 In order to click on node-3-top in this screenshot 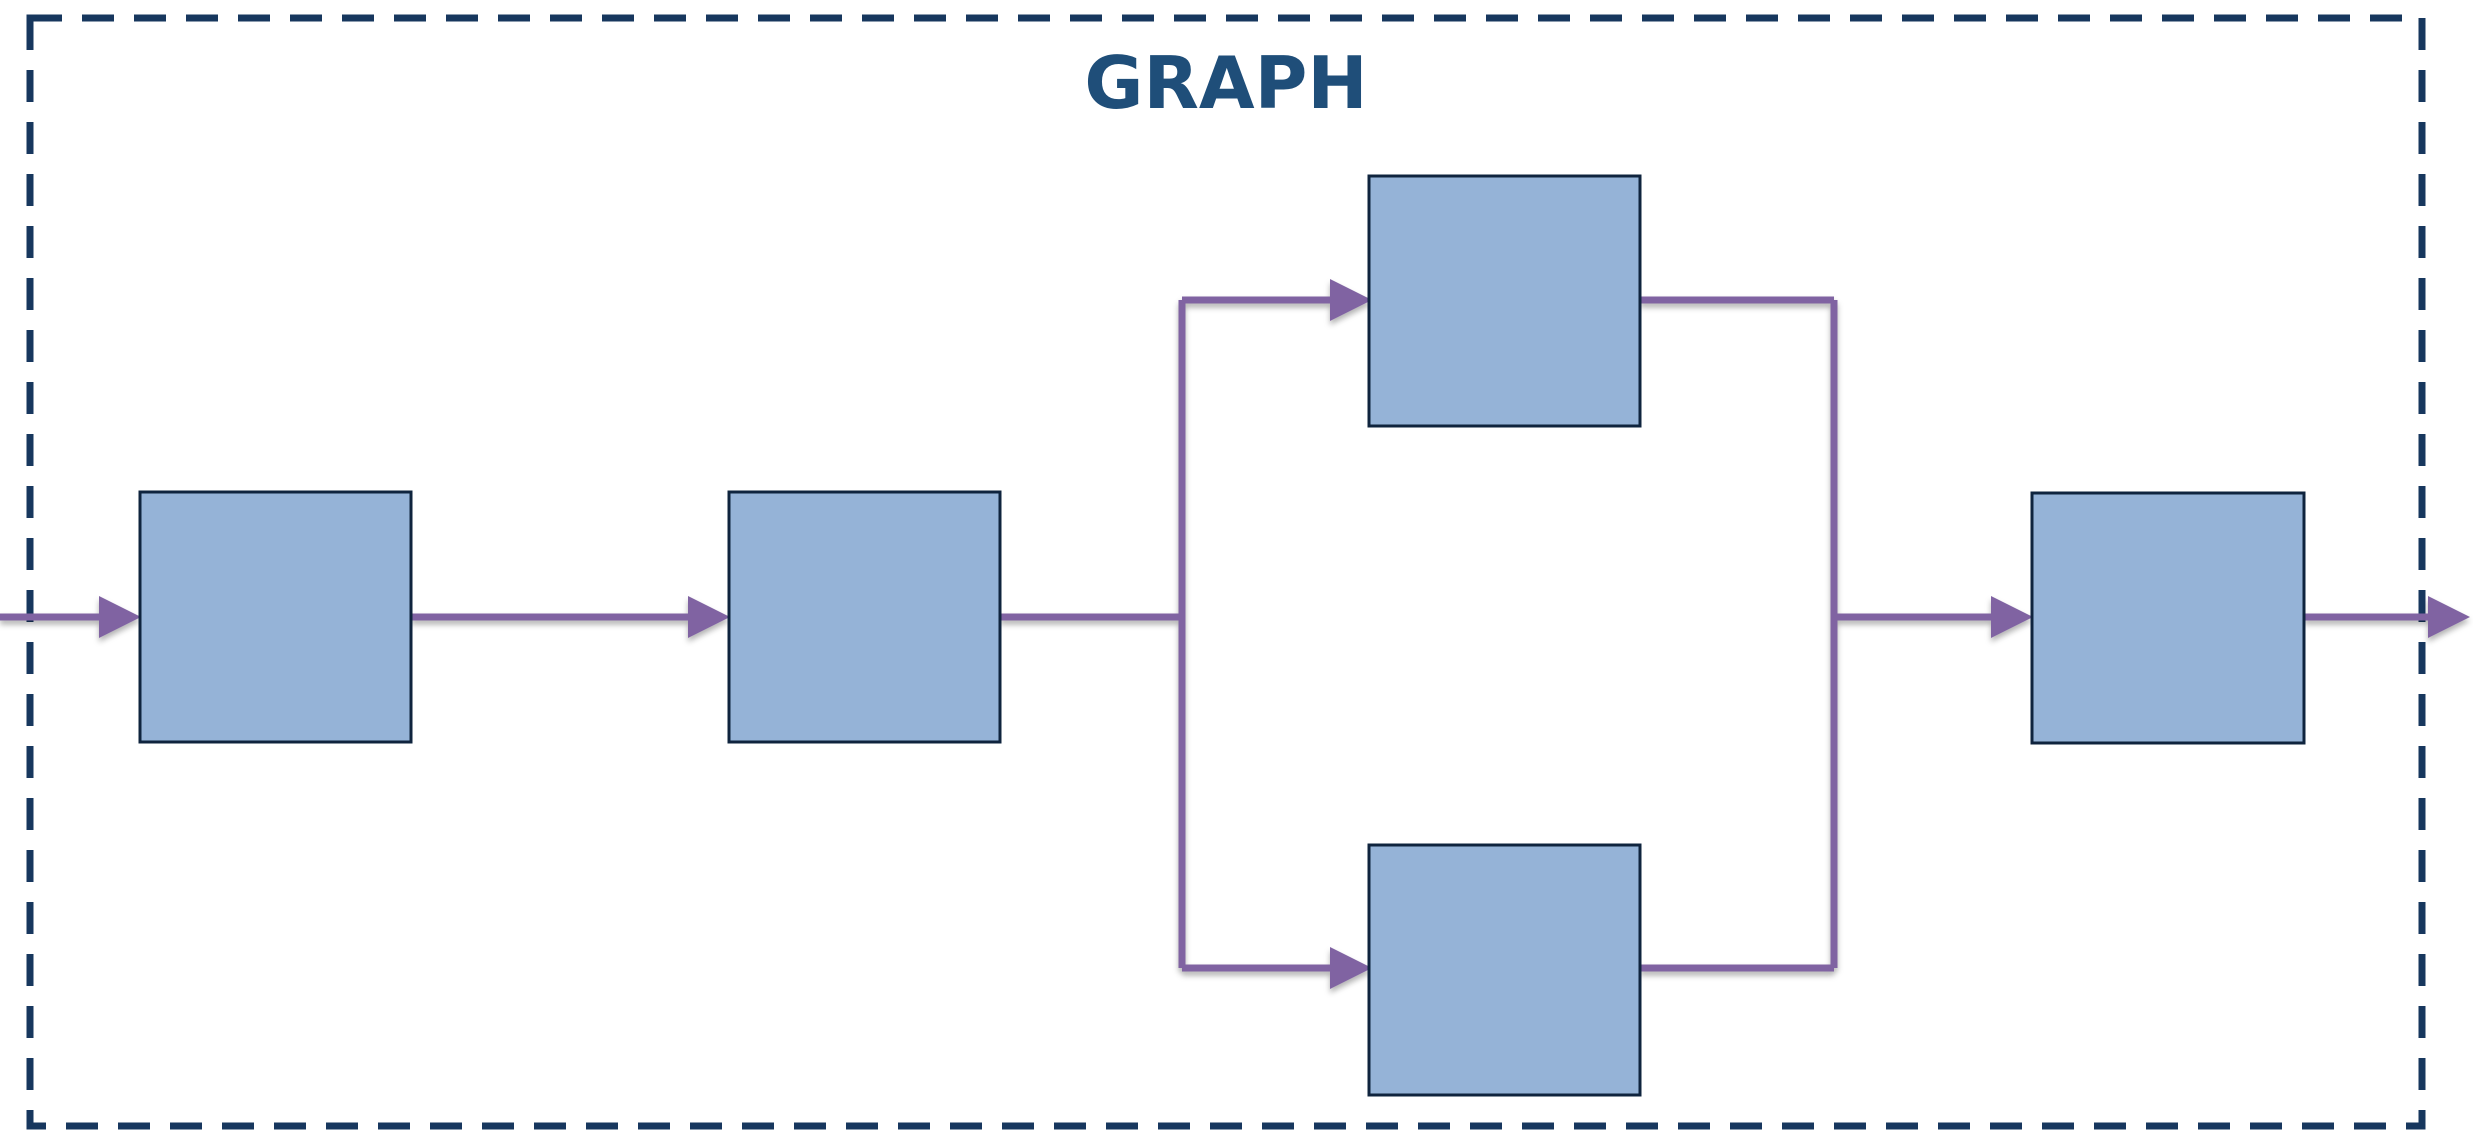, I will do `click(1504, 301)`.